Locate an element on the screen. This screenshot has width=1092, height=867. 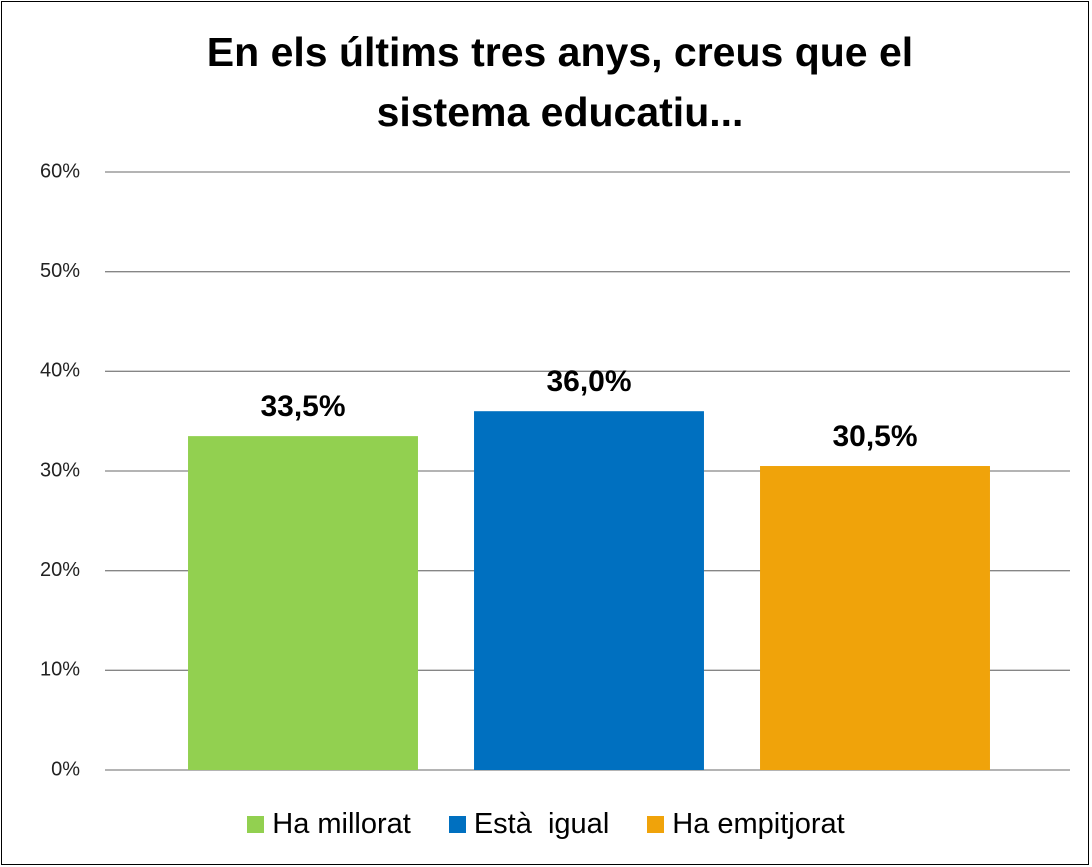
legend-item: Ha empitjorat is located at coordinates (746, 824).